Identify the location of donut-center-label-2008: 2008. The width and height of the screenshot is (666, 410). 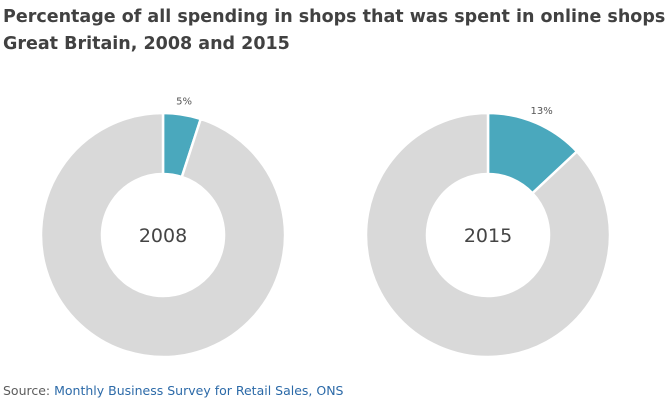
(163, 236).